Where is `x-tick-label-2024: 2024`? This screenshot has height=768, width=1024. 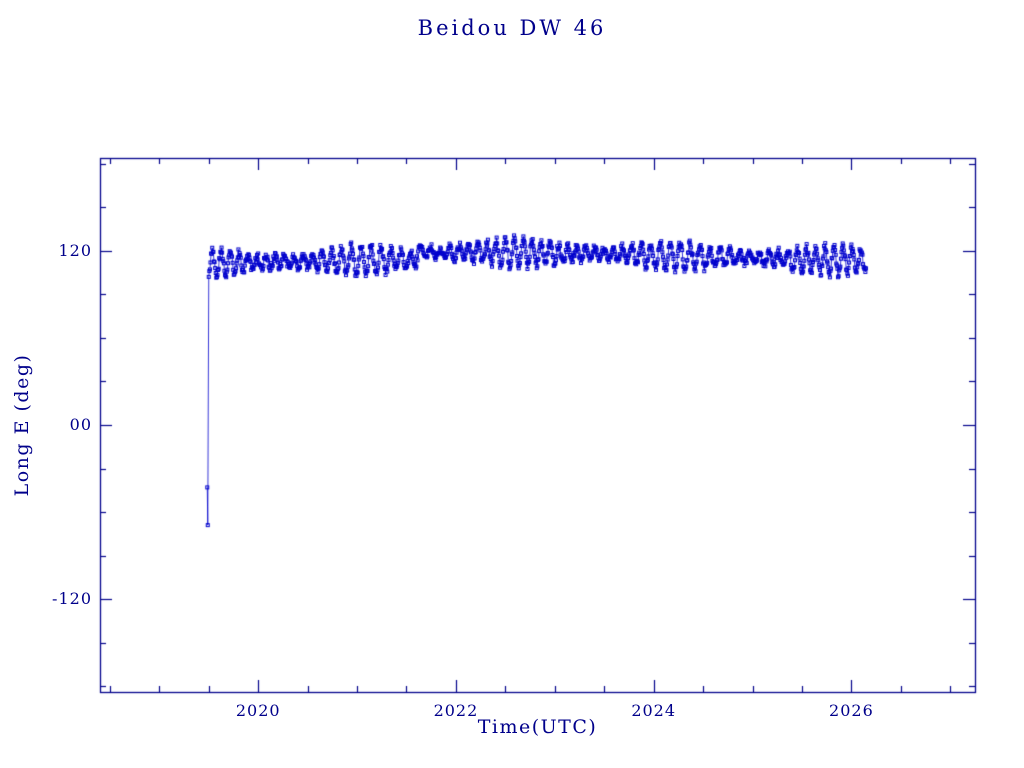
x-tick-label-2024: 2024 is located at coordinates (654, 710).